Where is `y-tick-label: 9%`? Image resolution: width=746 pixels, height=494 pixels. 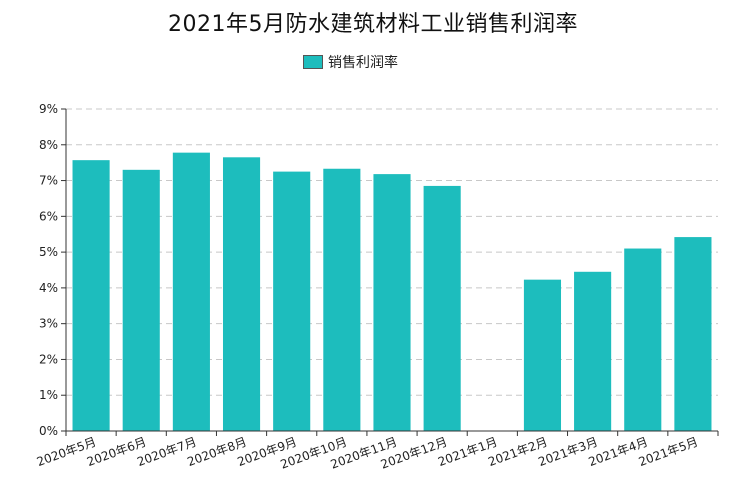 y-tick-label: 9% is located at coordinates (48, 109).